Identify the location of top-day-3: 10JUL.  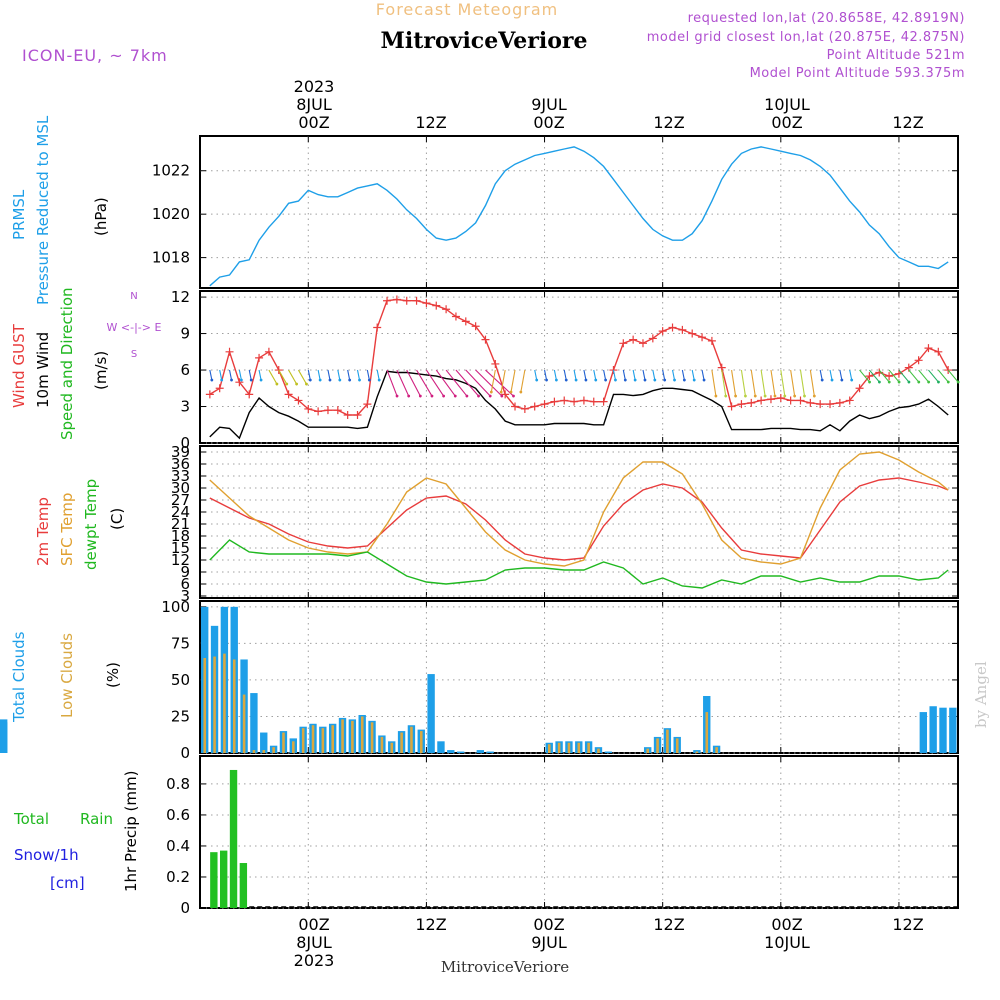
(787, 104).